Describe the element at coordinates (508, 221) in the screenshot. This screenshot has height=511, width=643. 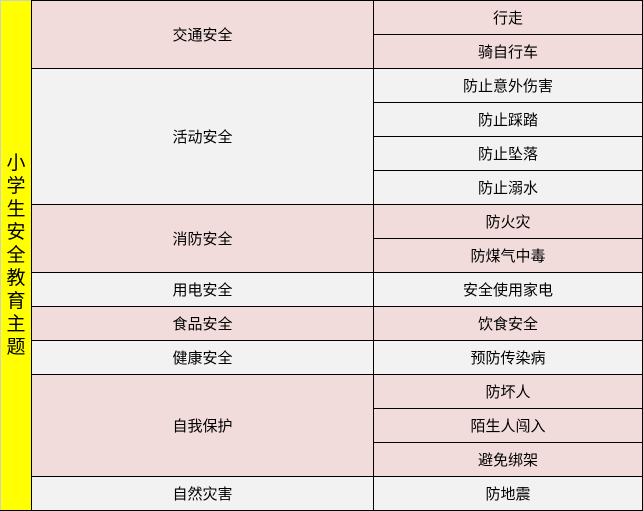
I see `item-cell: 防火灾` at that location.